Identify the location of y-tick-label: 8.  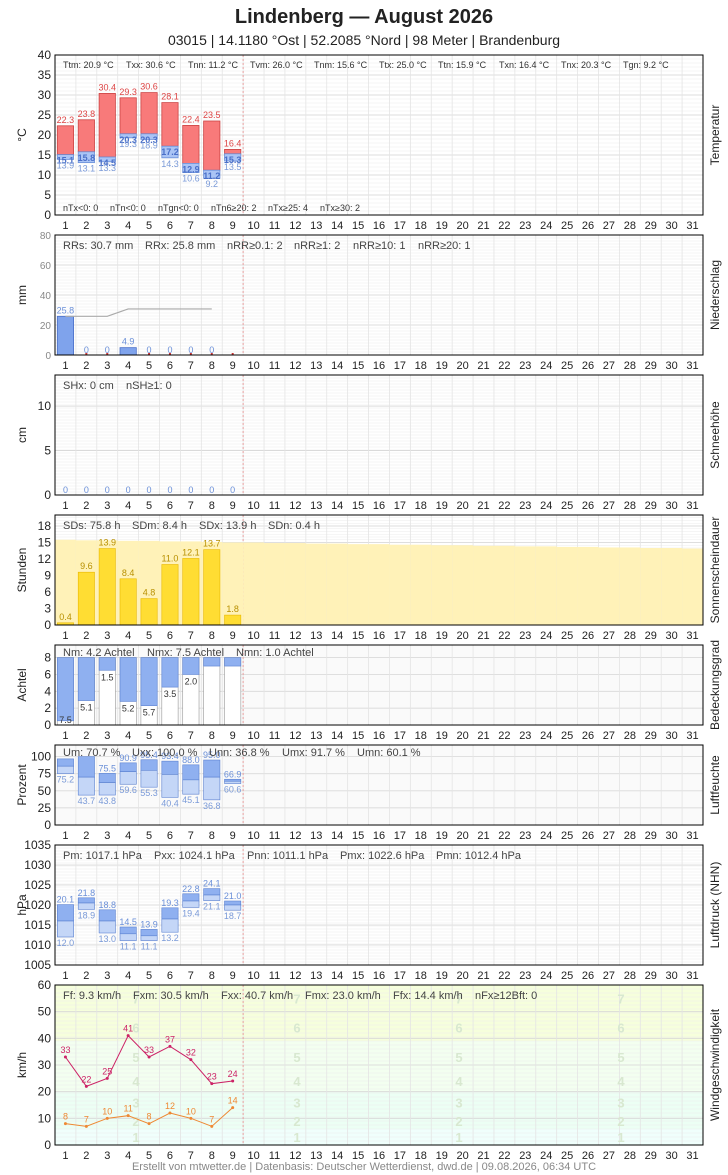
(47, 658).